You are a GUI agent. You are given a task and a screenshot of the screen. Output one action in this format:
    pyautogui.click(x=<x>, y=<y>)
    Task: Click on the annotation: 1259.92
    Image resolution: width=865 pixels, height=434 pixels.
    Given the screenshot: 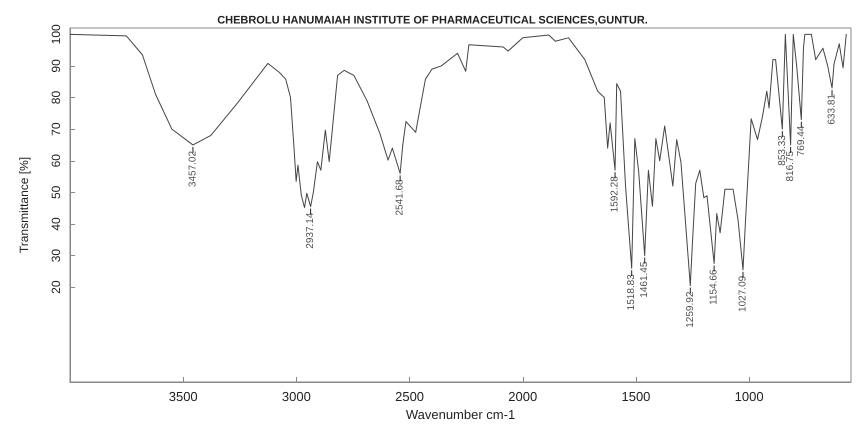 What is the action you would take?
    pyautogui.click(x=690, y=309)
    